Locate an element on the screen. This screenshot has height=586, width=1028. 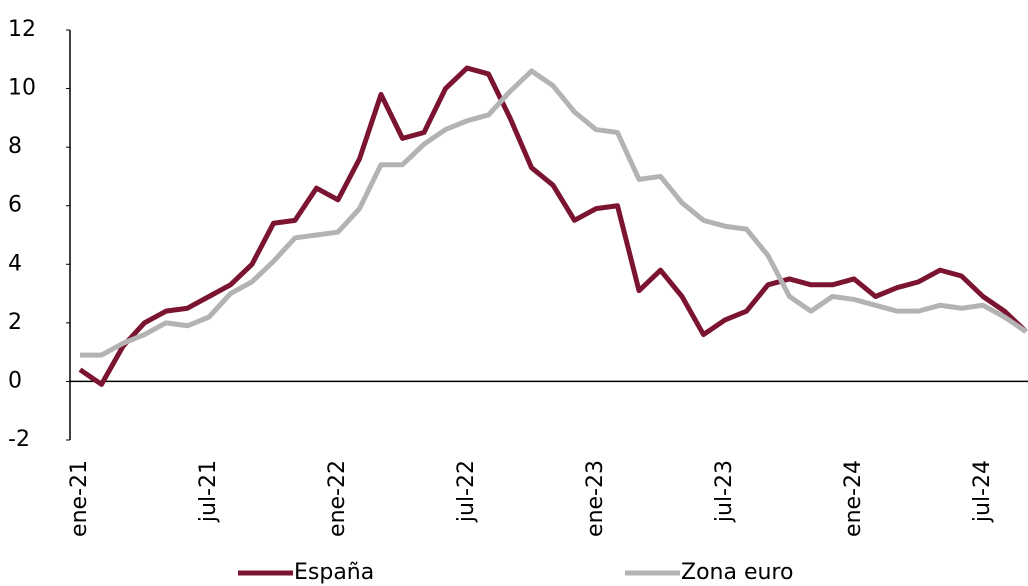
x-tick-label: ene-22 is located at coordinates (337, 498).